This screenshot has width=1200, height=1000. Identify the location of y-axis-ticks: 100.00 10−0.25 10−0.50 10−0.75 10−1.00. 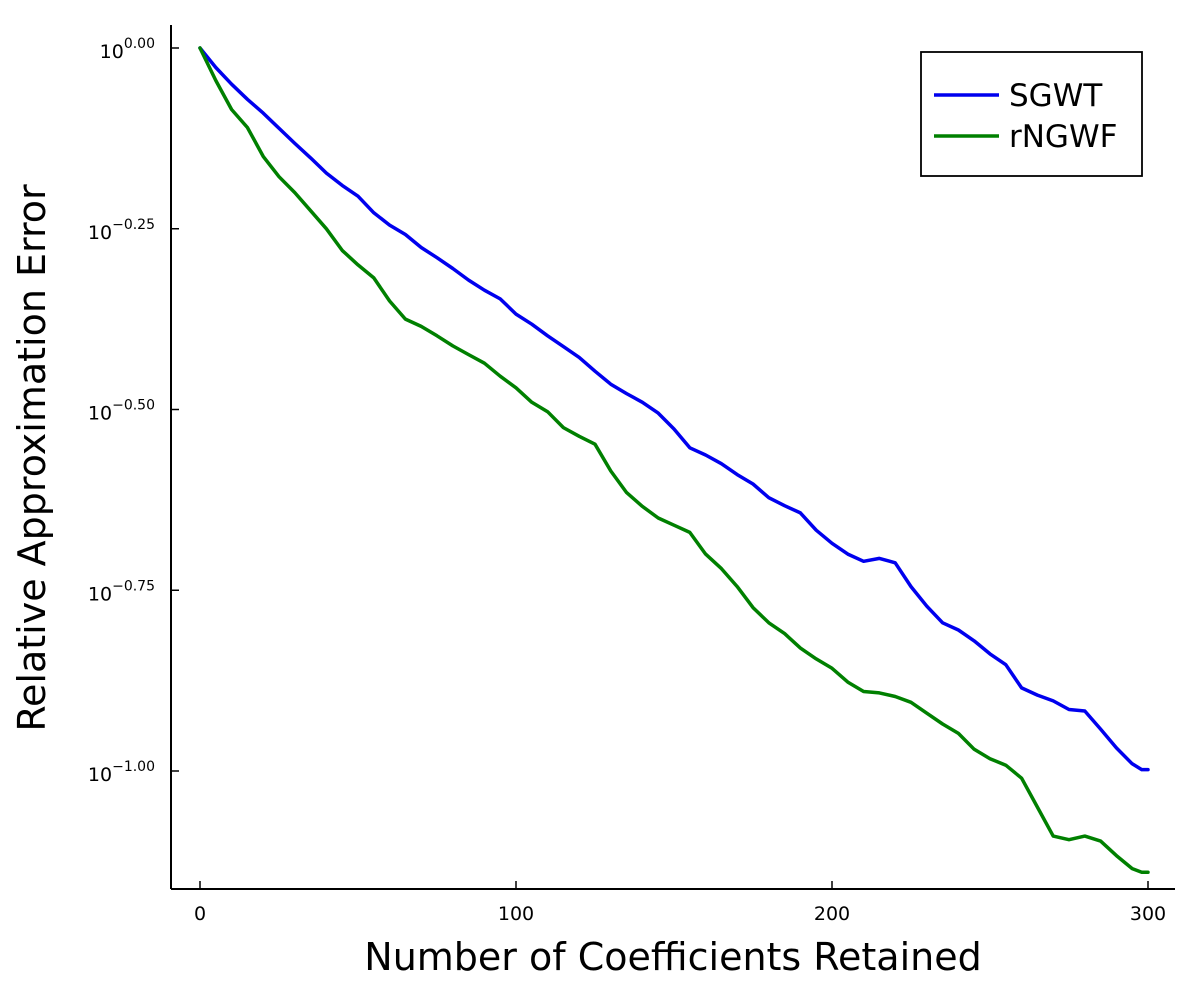
(133, 411).